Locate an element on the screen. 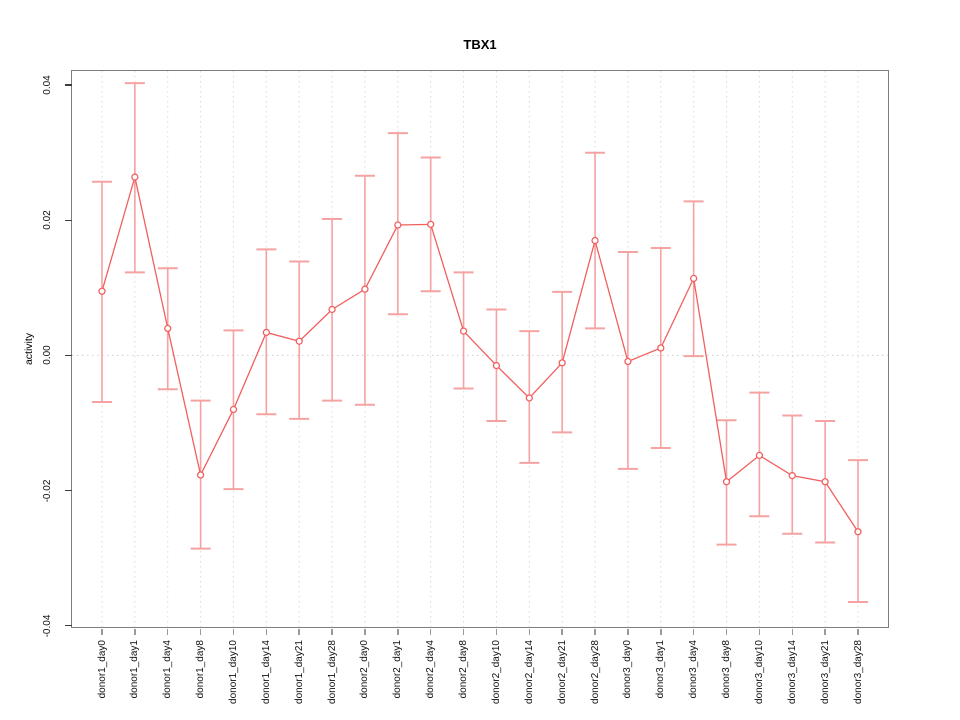  x-tick-label: donor1_day14 is located at coordinates (266, 672).